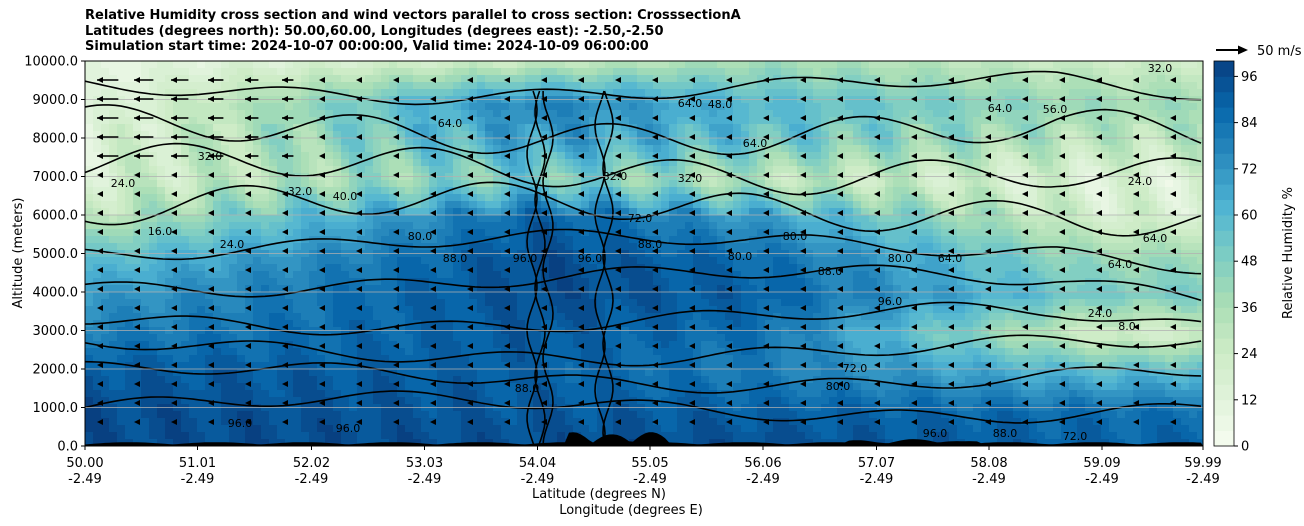 This screenshot has width=1304, height=526. What do you see at coordinates (1249, 216) in the screenshot?
I see `colorbar-tick-label: 60` at bounding box center [1249, 216].